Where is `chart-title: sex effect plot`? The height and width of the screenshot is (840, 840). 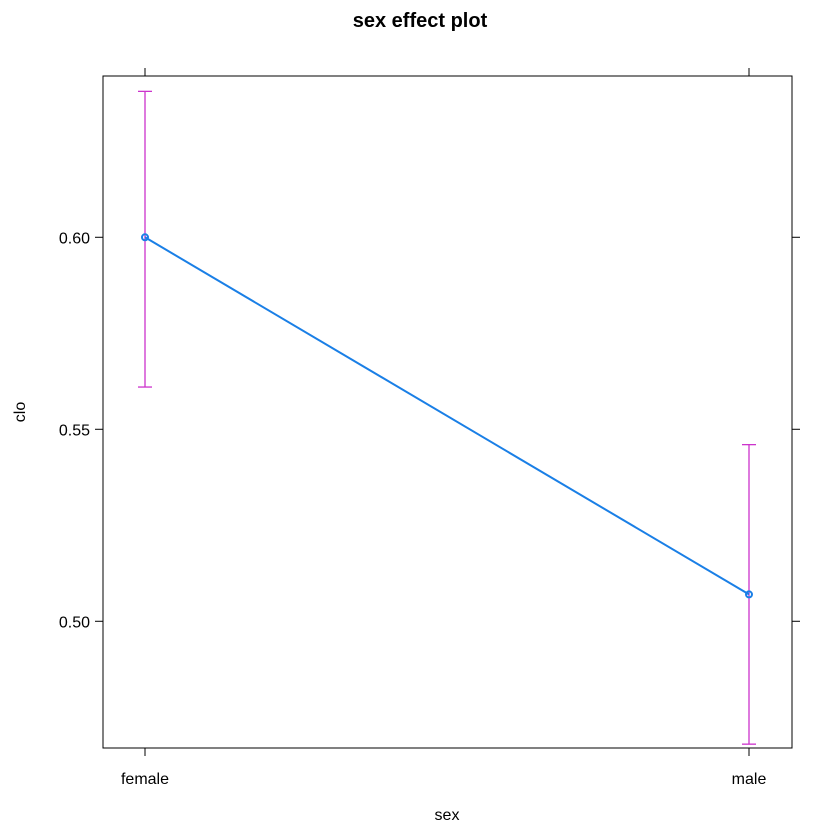 chart-title: sex effect plot is located at coordinates (420, 21).